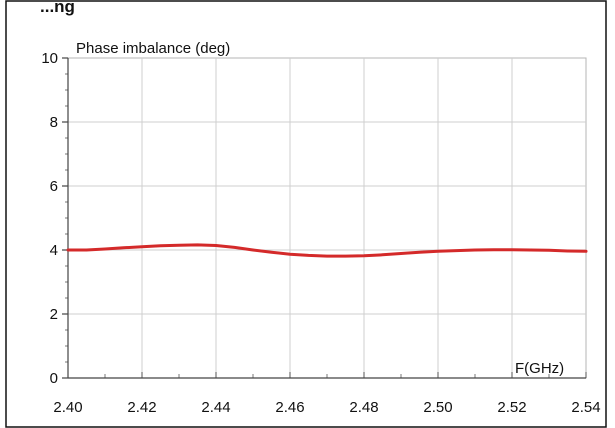  What do you see at coordinates (67, 407) in the screenshot?
I see `x-tick-label: 2.40` at bounding box center [67, 407].